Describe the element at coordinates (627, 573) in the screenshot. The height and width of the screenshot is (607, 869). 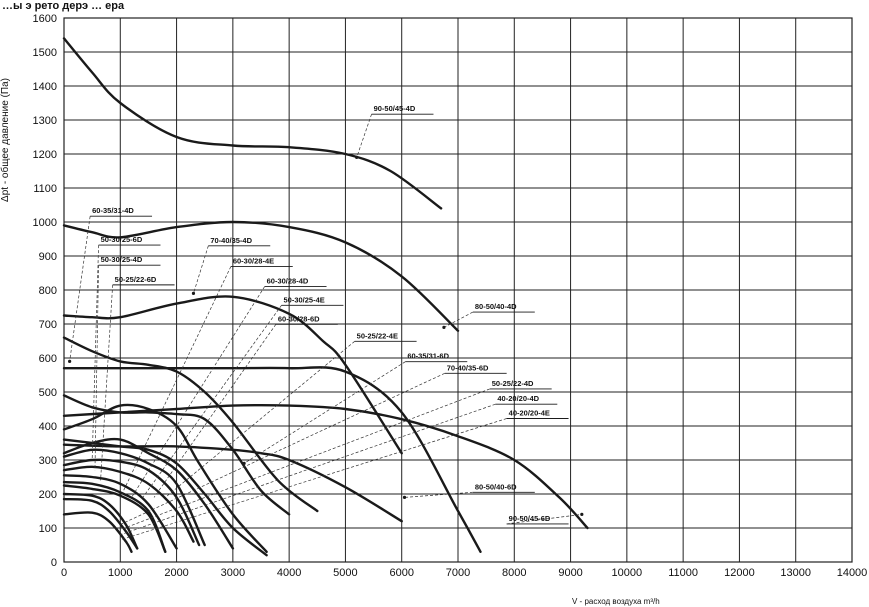
I see `x-tick-label: 10000` at that location.